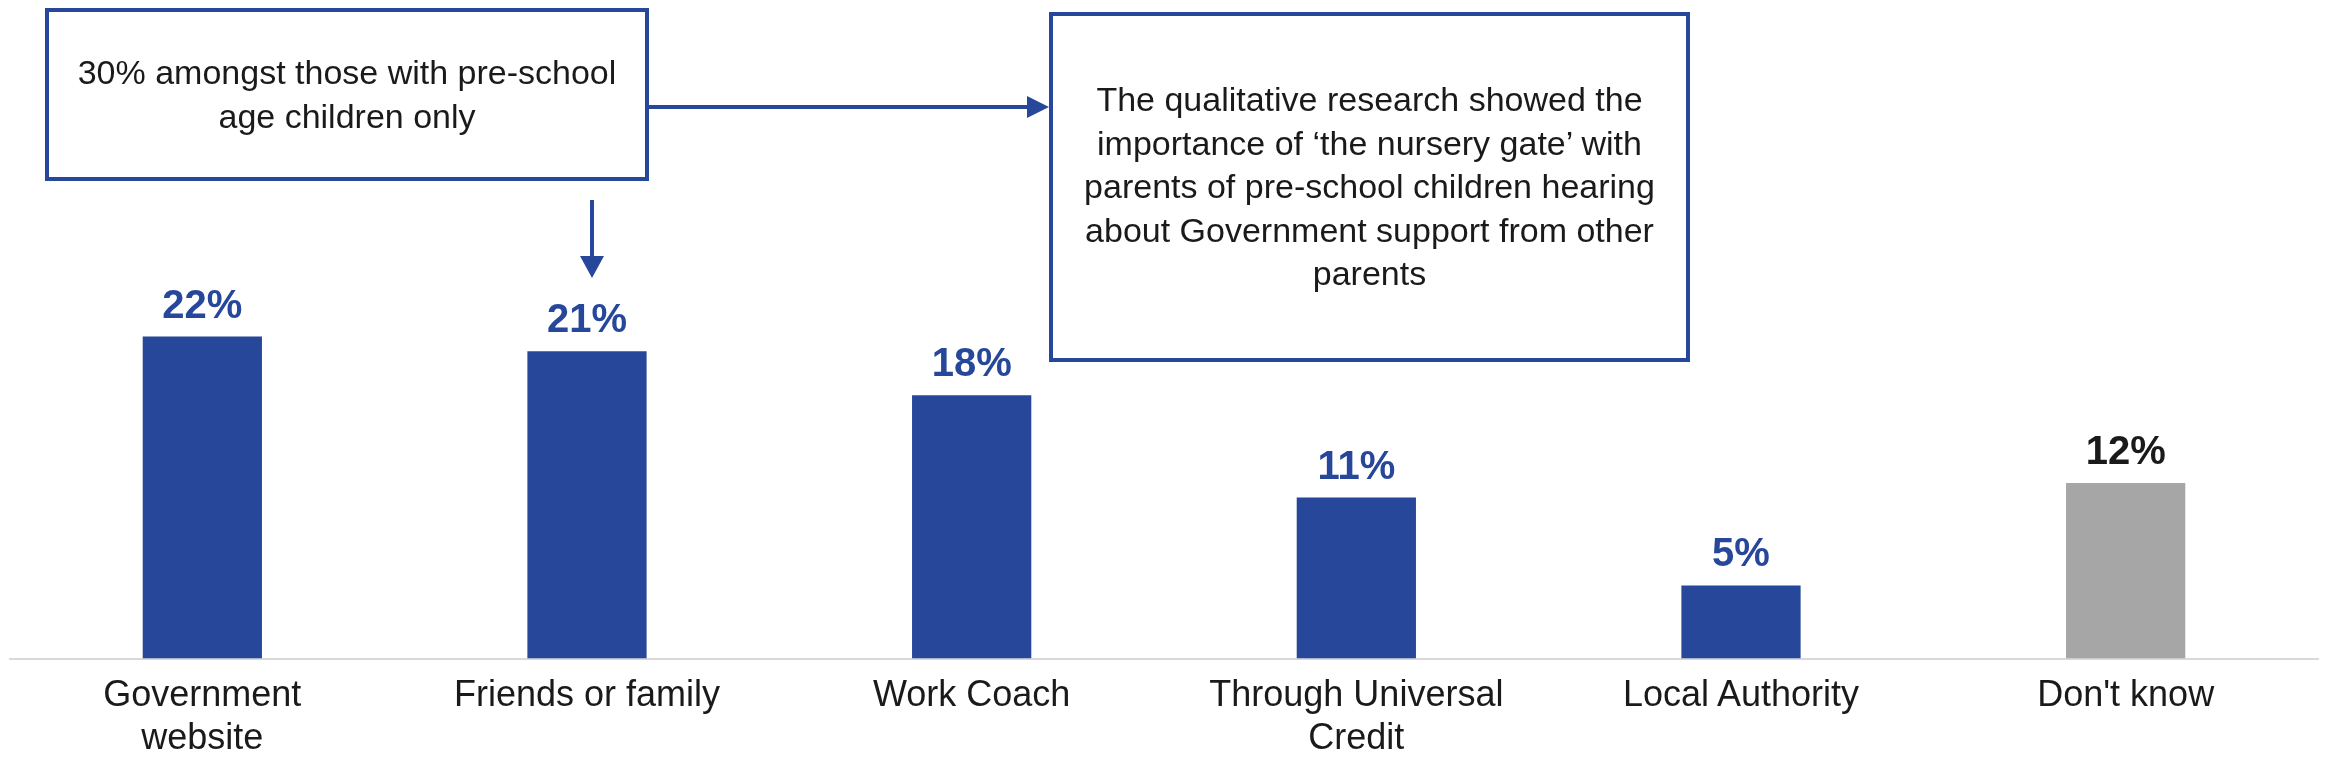 The height and width of the screenshot is (777, 2328). What do you see at coordinates (347, 94) in the screenshot?
I see `text: 30% amongst those with pre-school age children only` at bounding box center [347, 94].